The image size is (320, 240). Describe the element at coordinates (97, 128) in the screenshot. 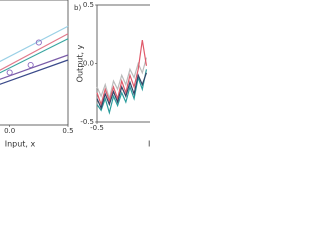

I see `x-tick-label: -0.5` at that location.